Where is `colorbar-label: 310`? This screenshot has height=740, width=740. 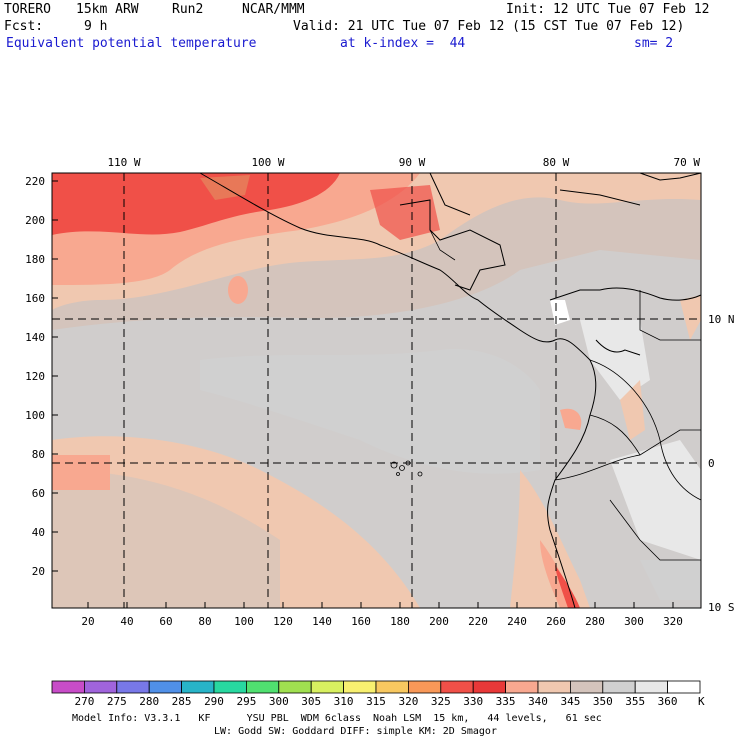
colorbar-label: 310 is located at coordinates (344, 701).